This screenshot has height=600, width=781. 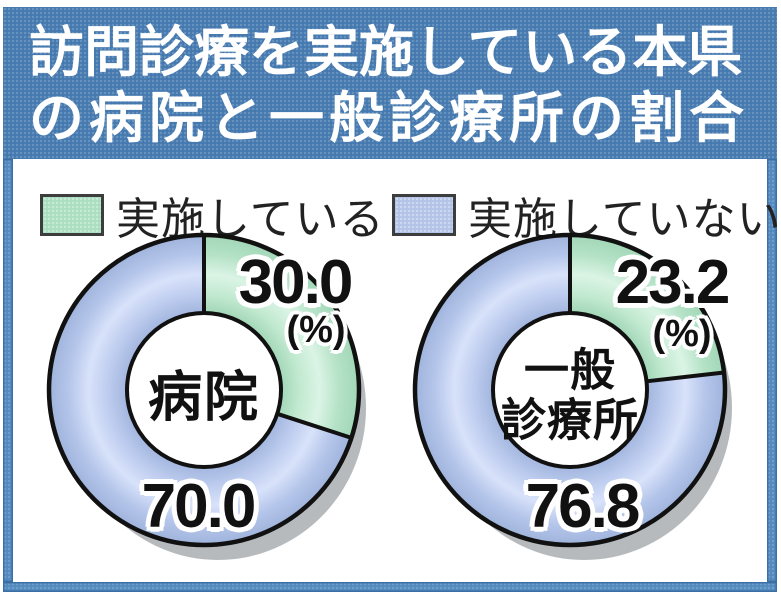 What do you see at coordinates (570, 420) in the screenshot?
I see `center-label-clinic-line2: 診療所` at bounding box center [570, 420].